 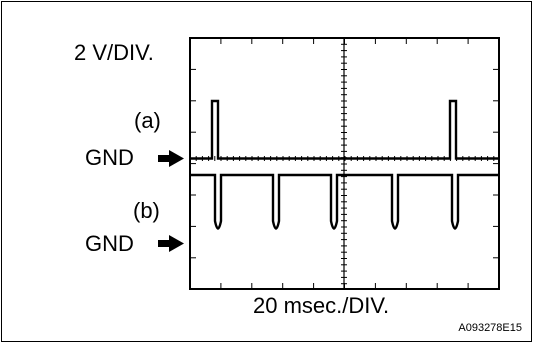 What do you see at coordinates (114, 52) in the screenshot?
I see `voltage-scale-label: 2 V/DIV.` at bounding box center [114, 52].